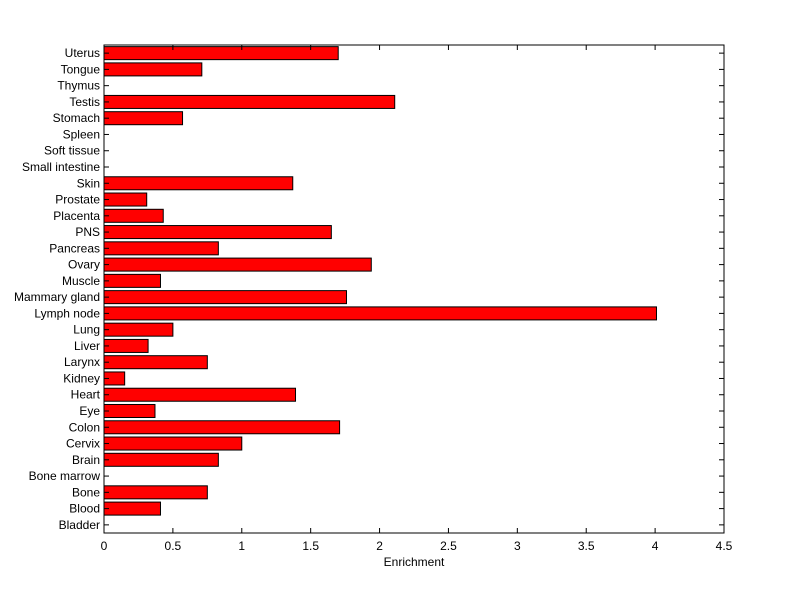  I want to click on bar-testis, so click(249, 101).